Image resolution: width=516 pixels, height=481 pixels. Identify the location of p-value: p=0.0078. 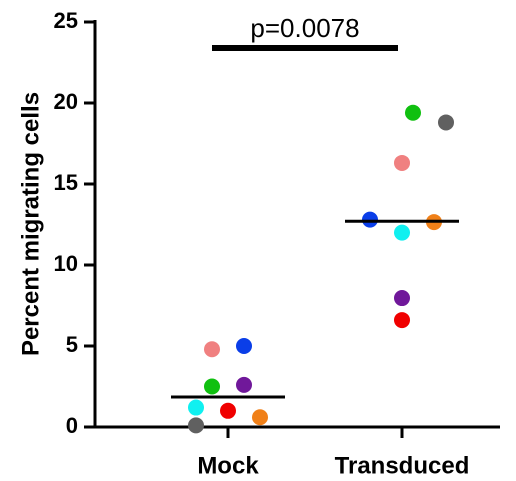
(304, 28).